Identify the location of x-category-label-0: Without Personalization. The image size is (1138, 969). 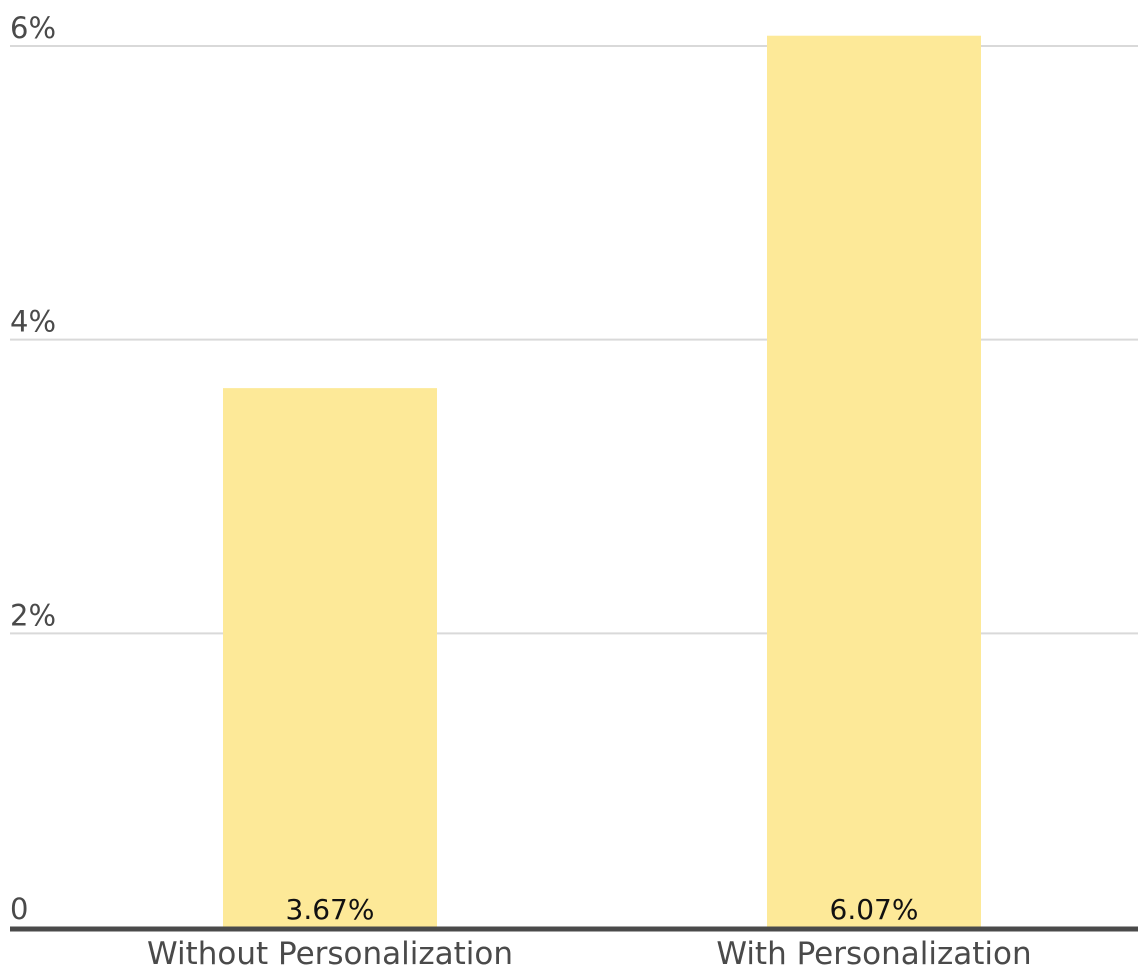
(330, 952).